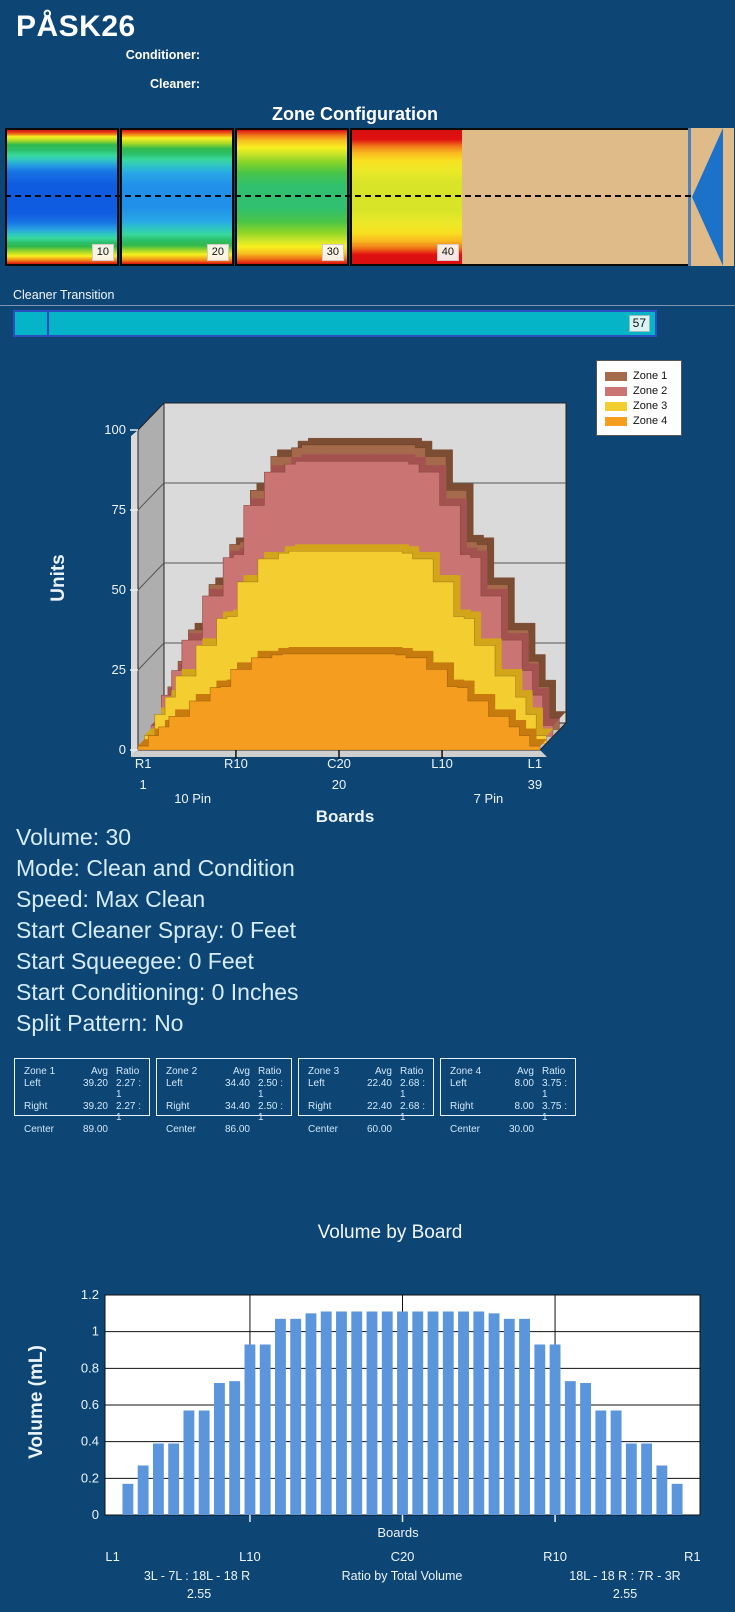 This screenshot has width=735, height=1612. What do you see at coordinates (74, 837) in the screenshot?
I see `info-volume: Volume: 30` at bounding box center [74, 837].